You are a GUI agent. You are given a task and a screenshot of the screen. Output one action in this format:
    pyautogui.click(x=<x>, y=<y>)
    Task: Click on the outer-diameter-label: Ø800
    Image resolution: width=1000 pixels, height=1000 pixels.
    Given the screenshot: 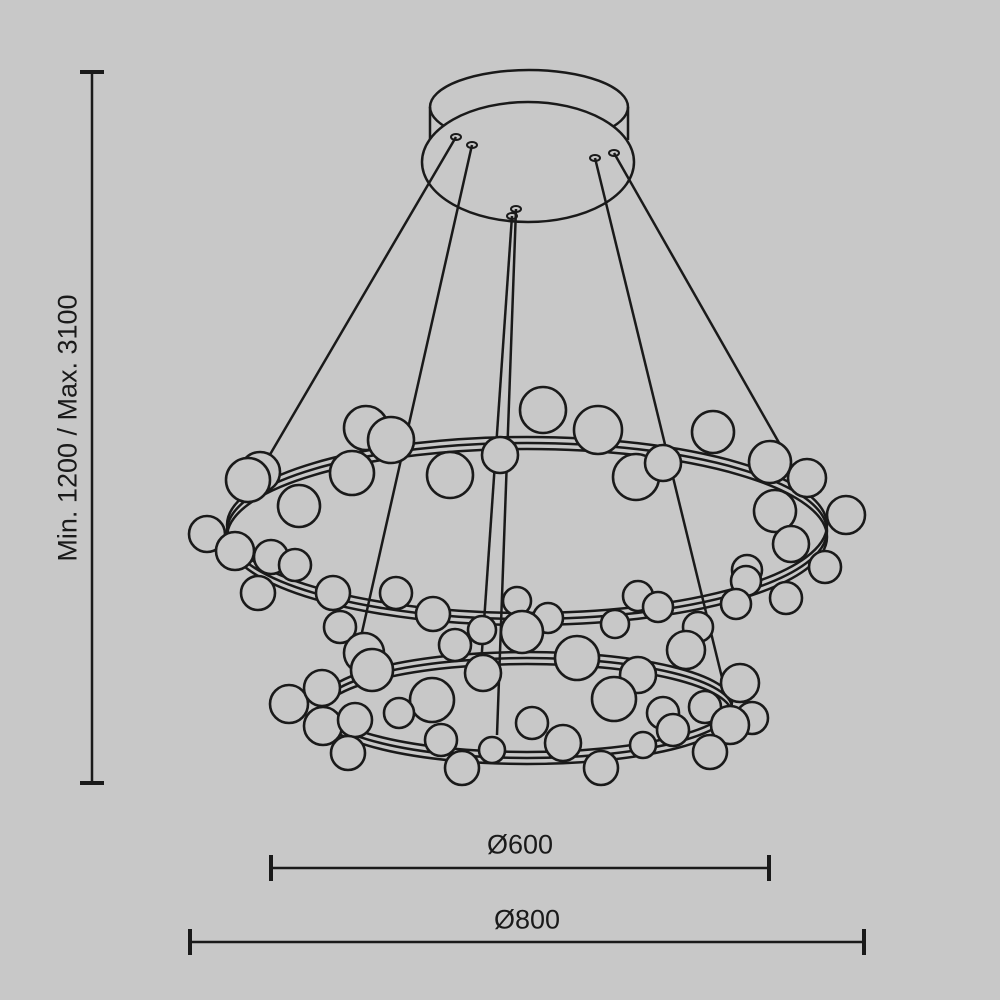 What is the action you would take?
    pyautogui.click(x=527, y=919)
    